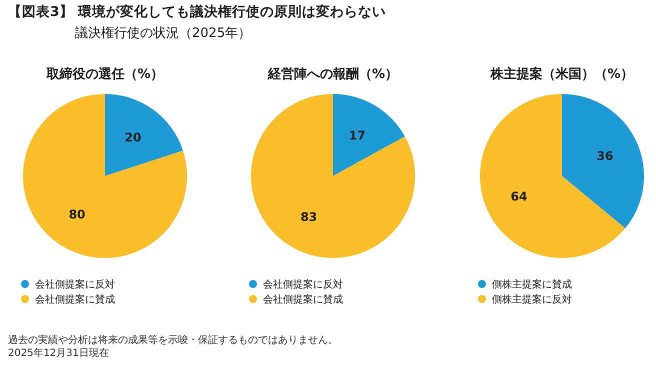  What do you see at coordinates (77, 215) in the screenshot?
I see `data-label: 80` at bounding box center [77, 215].